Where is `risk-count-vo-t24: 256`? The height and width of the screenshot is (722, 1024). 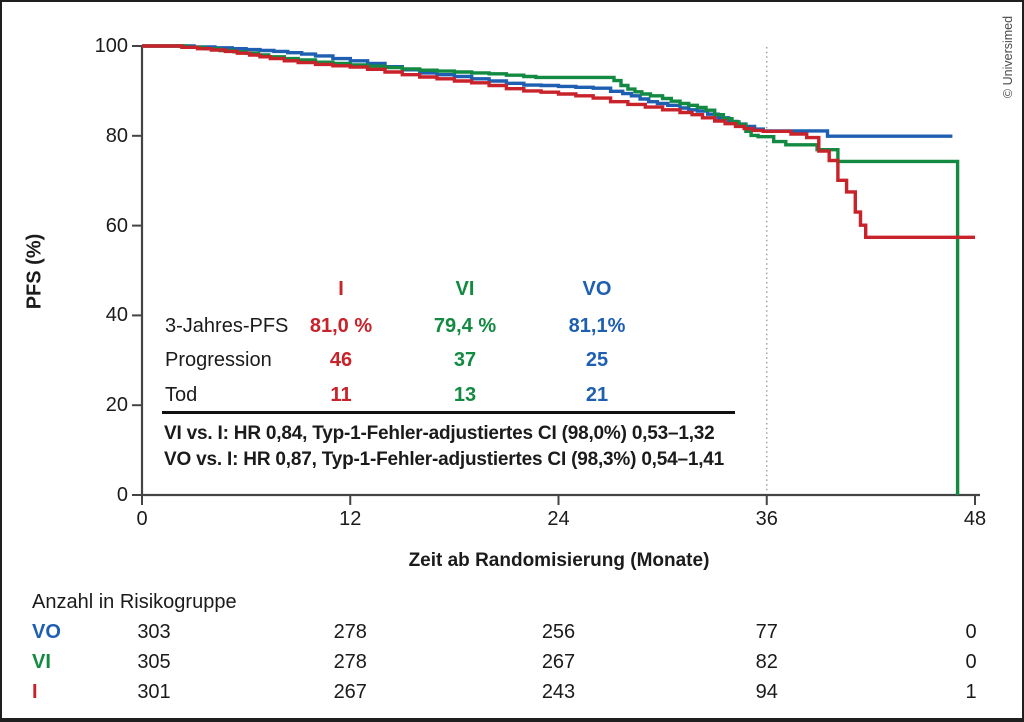
risk-count-vo-t24: 256 is located at coordinates (558, 632).